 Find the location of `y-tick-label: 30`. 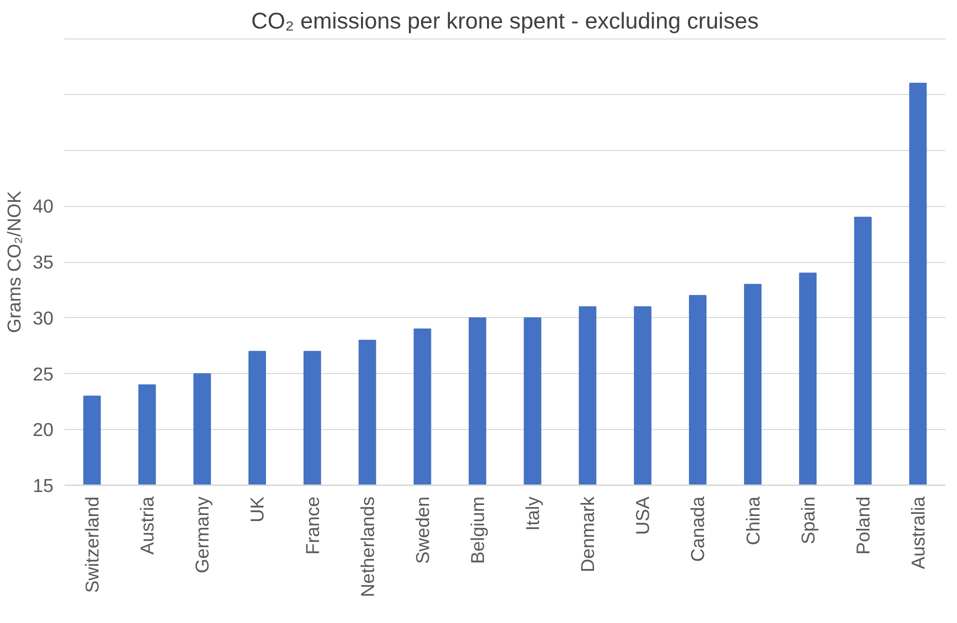

y-tick-label: 30 is located at coordinates (43, 317).